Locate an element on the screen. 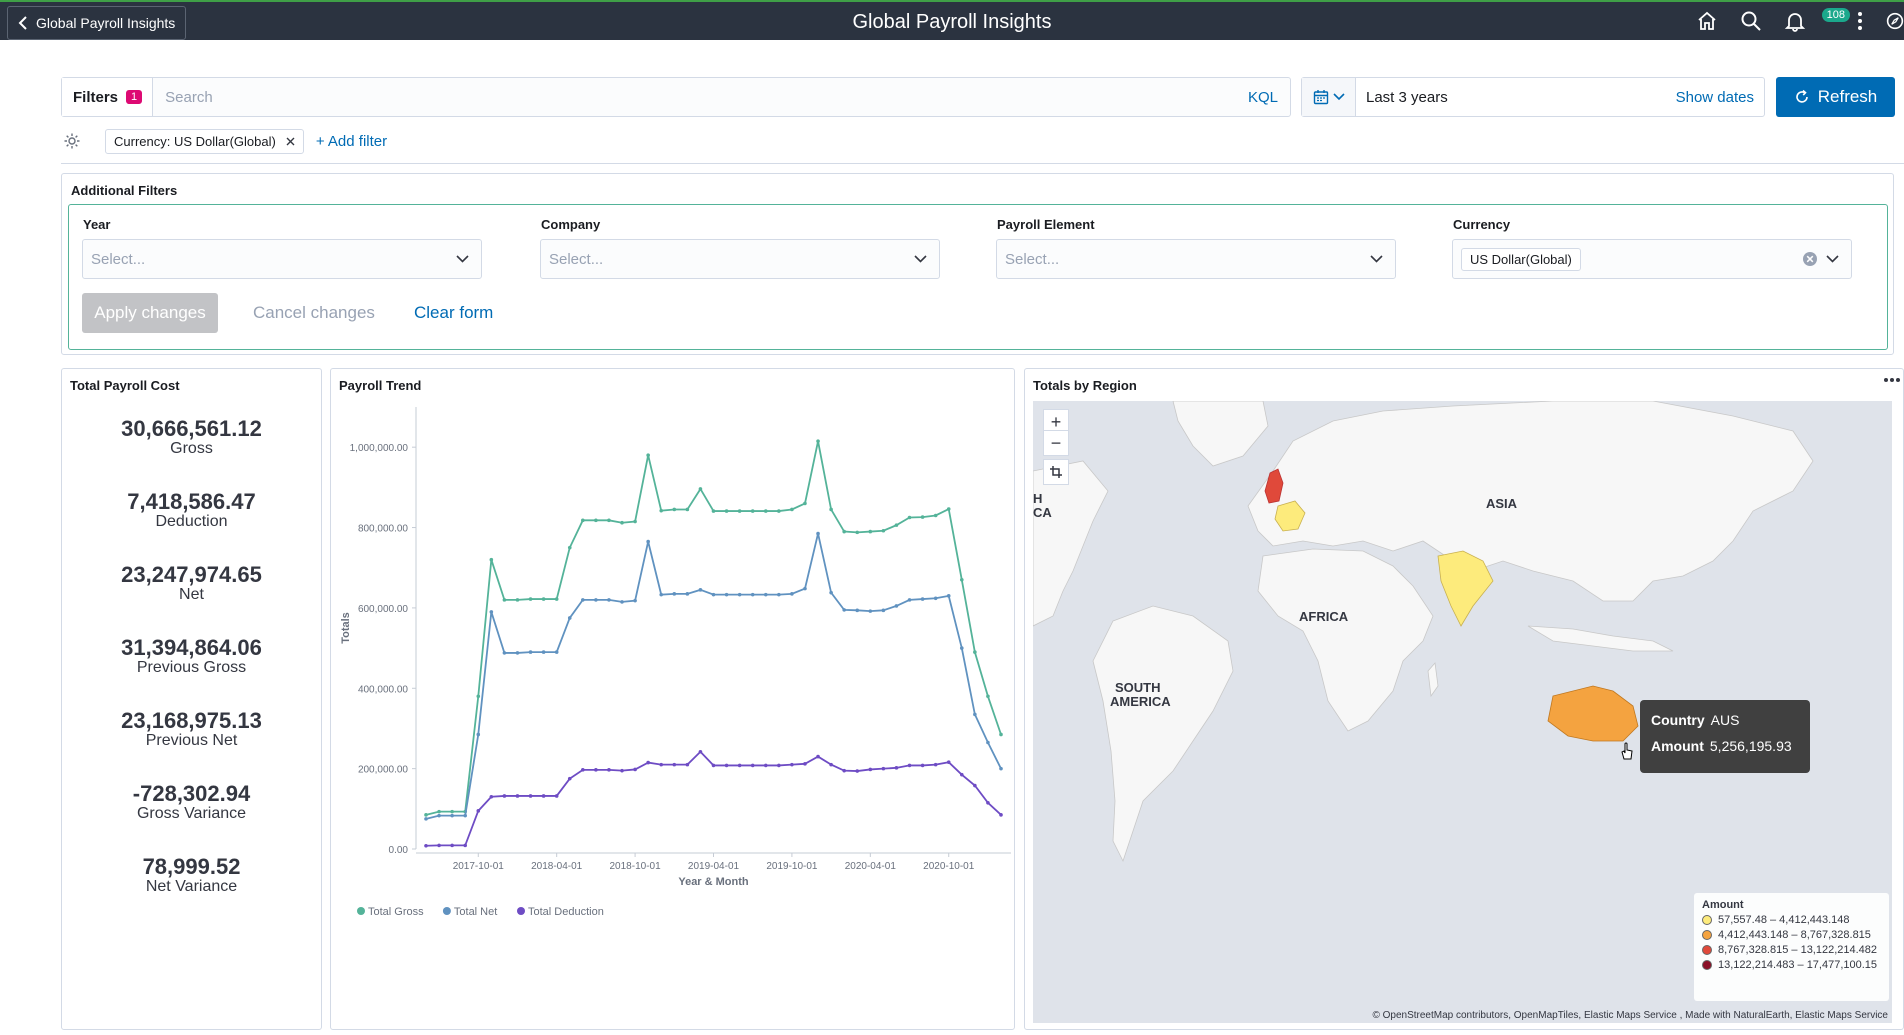 This screenshot has width=1904, height=1035. metric-value: -728,302.94 is located at coordinates (191, 793).